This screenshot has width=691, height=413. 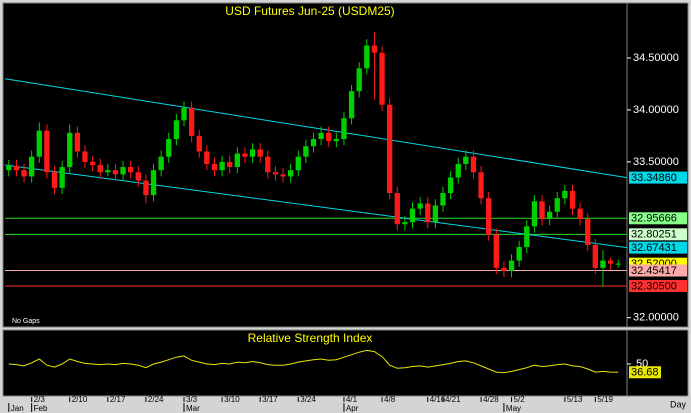 What do you see at coordinates (308, 399) in the screenshot?
I see `x-tick-label: 3/24` at bounding box center [308, 399].